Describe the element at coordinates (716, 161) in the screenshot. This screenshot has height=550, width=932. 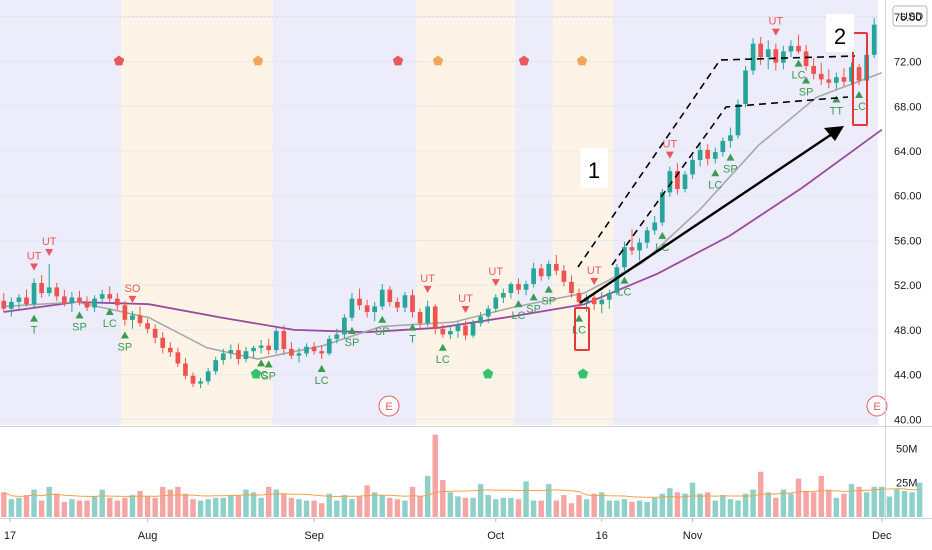
I see `channel-upper-line` at that location.